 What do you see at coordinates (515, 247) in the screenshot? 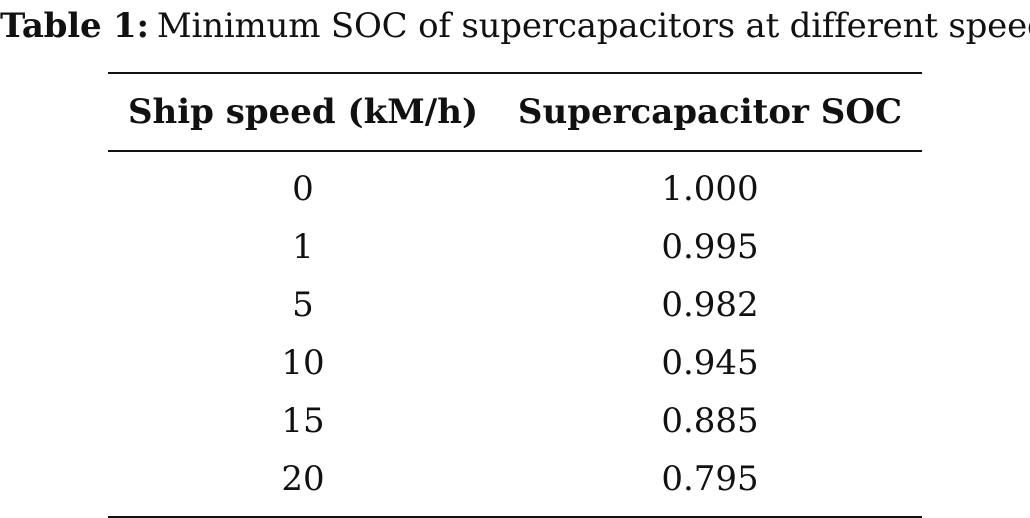
I see `table-row: 1 0.995` at bounding box center [515, 247].